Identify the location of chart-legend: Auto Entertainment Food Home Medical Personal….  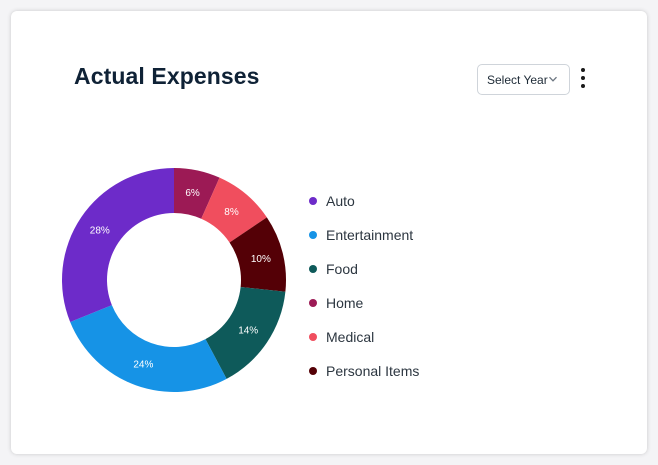
(364, 286).